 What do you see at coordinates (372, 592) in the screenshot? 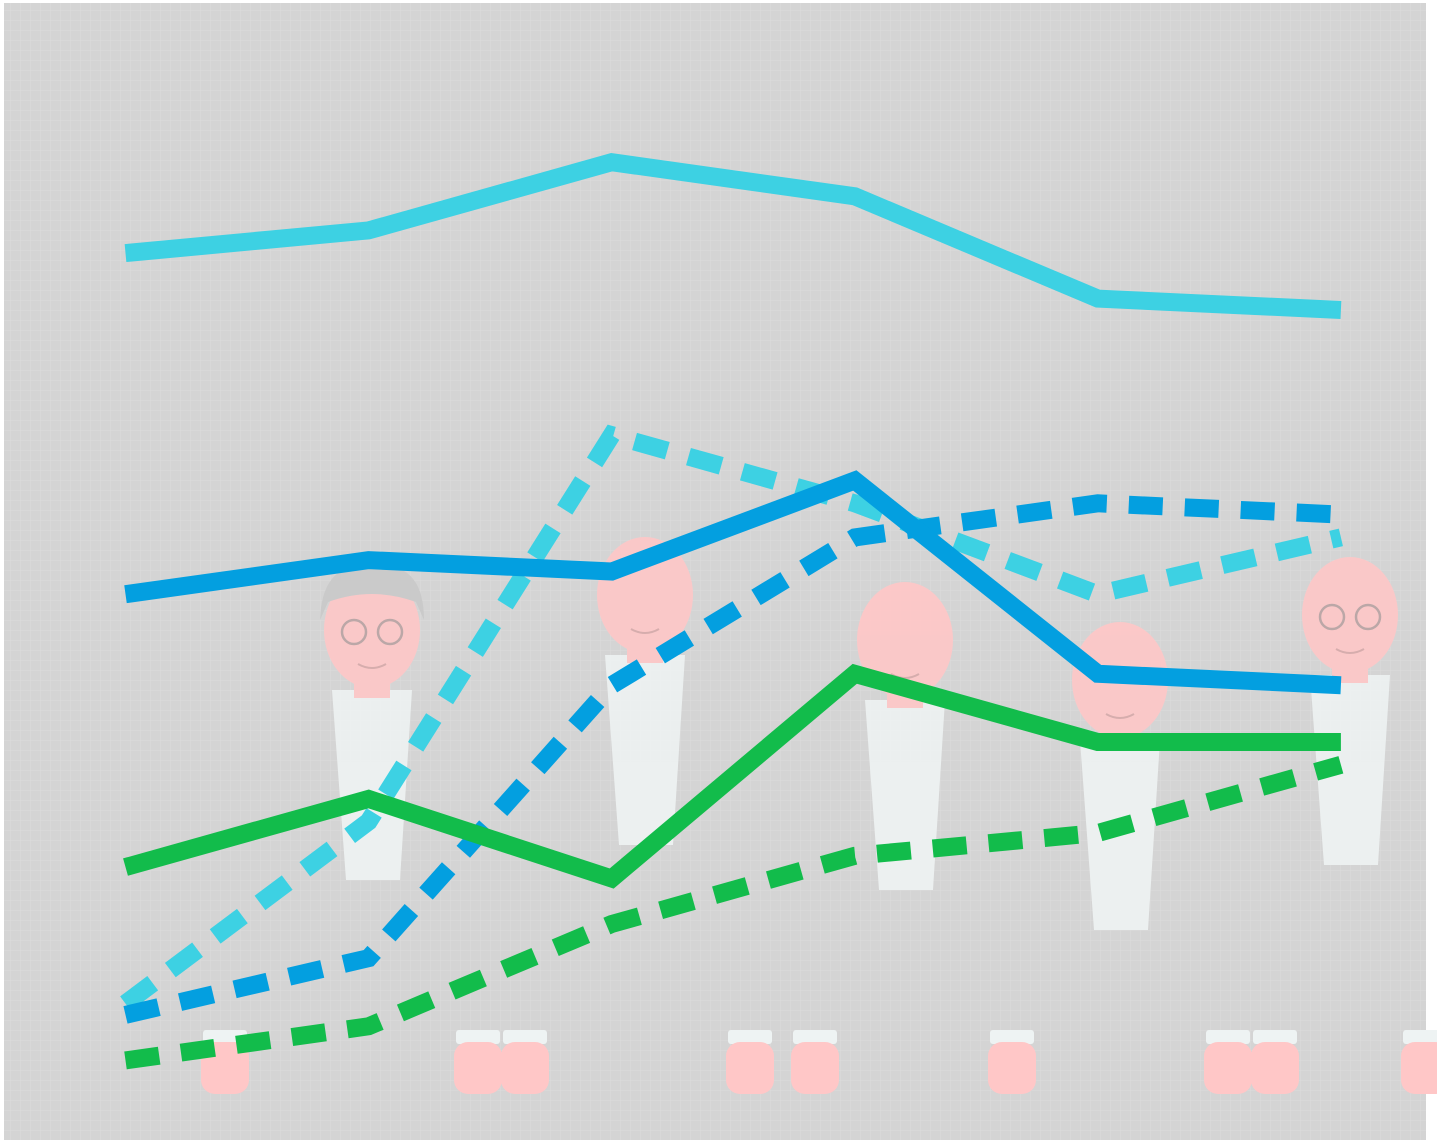
I see `hair` at bounding box center [372, 592].